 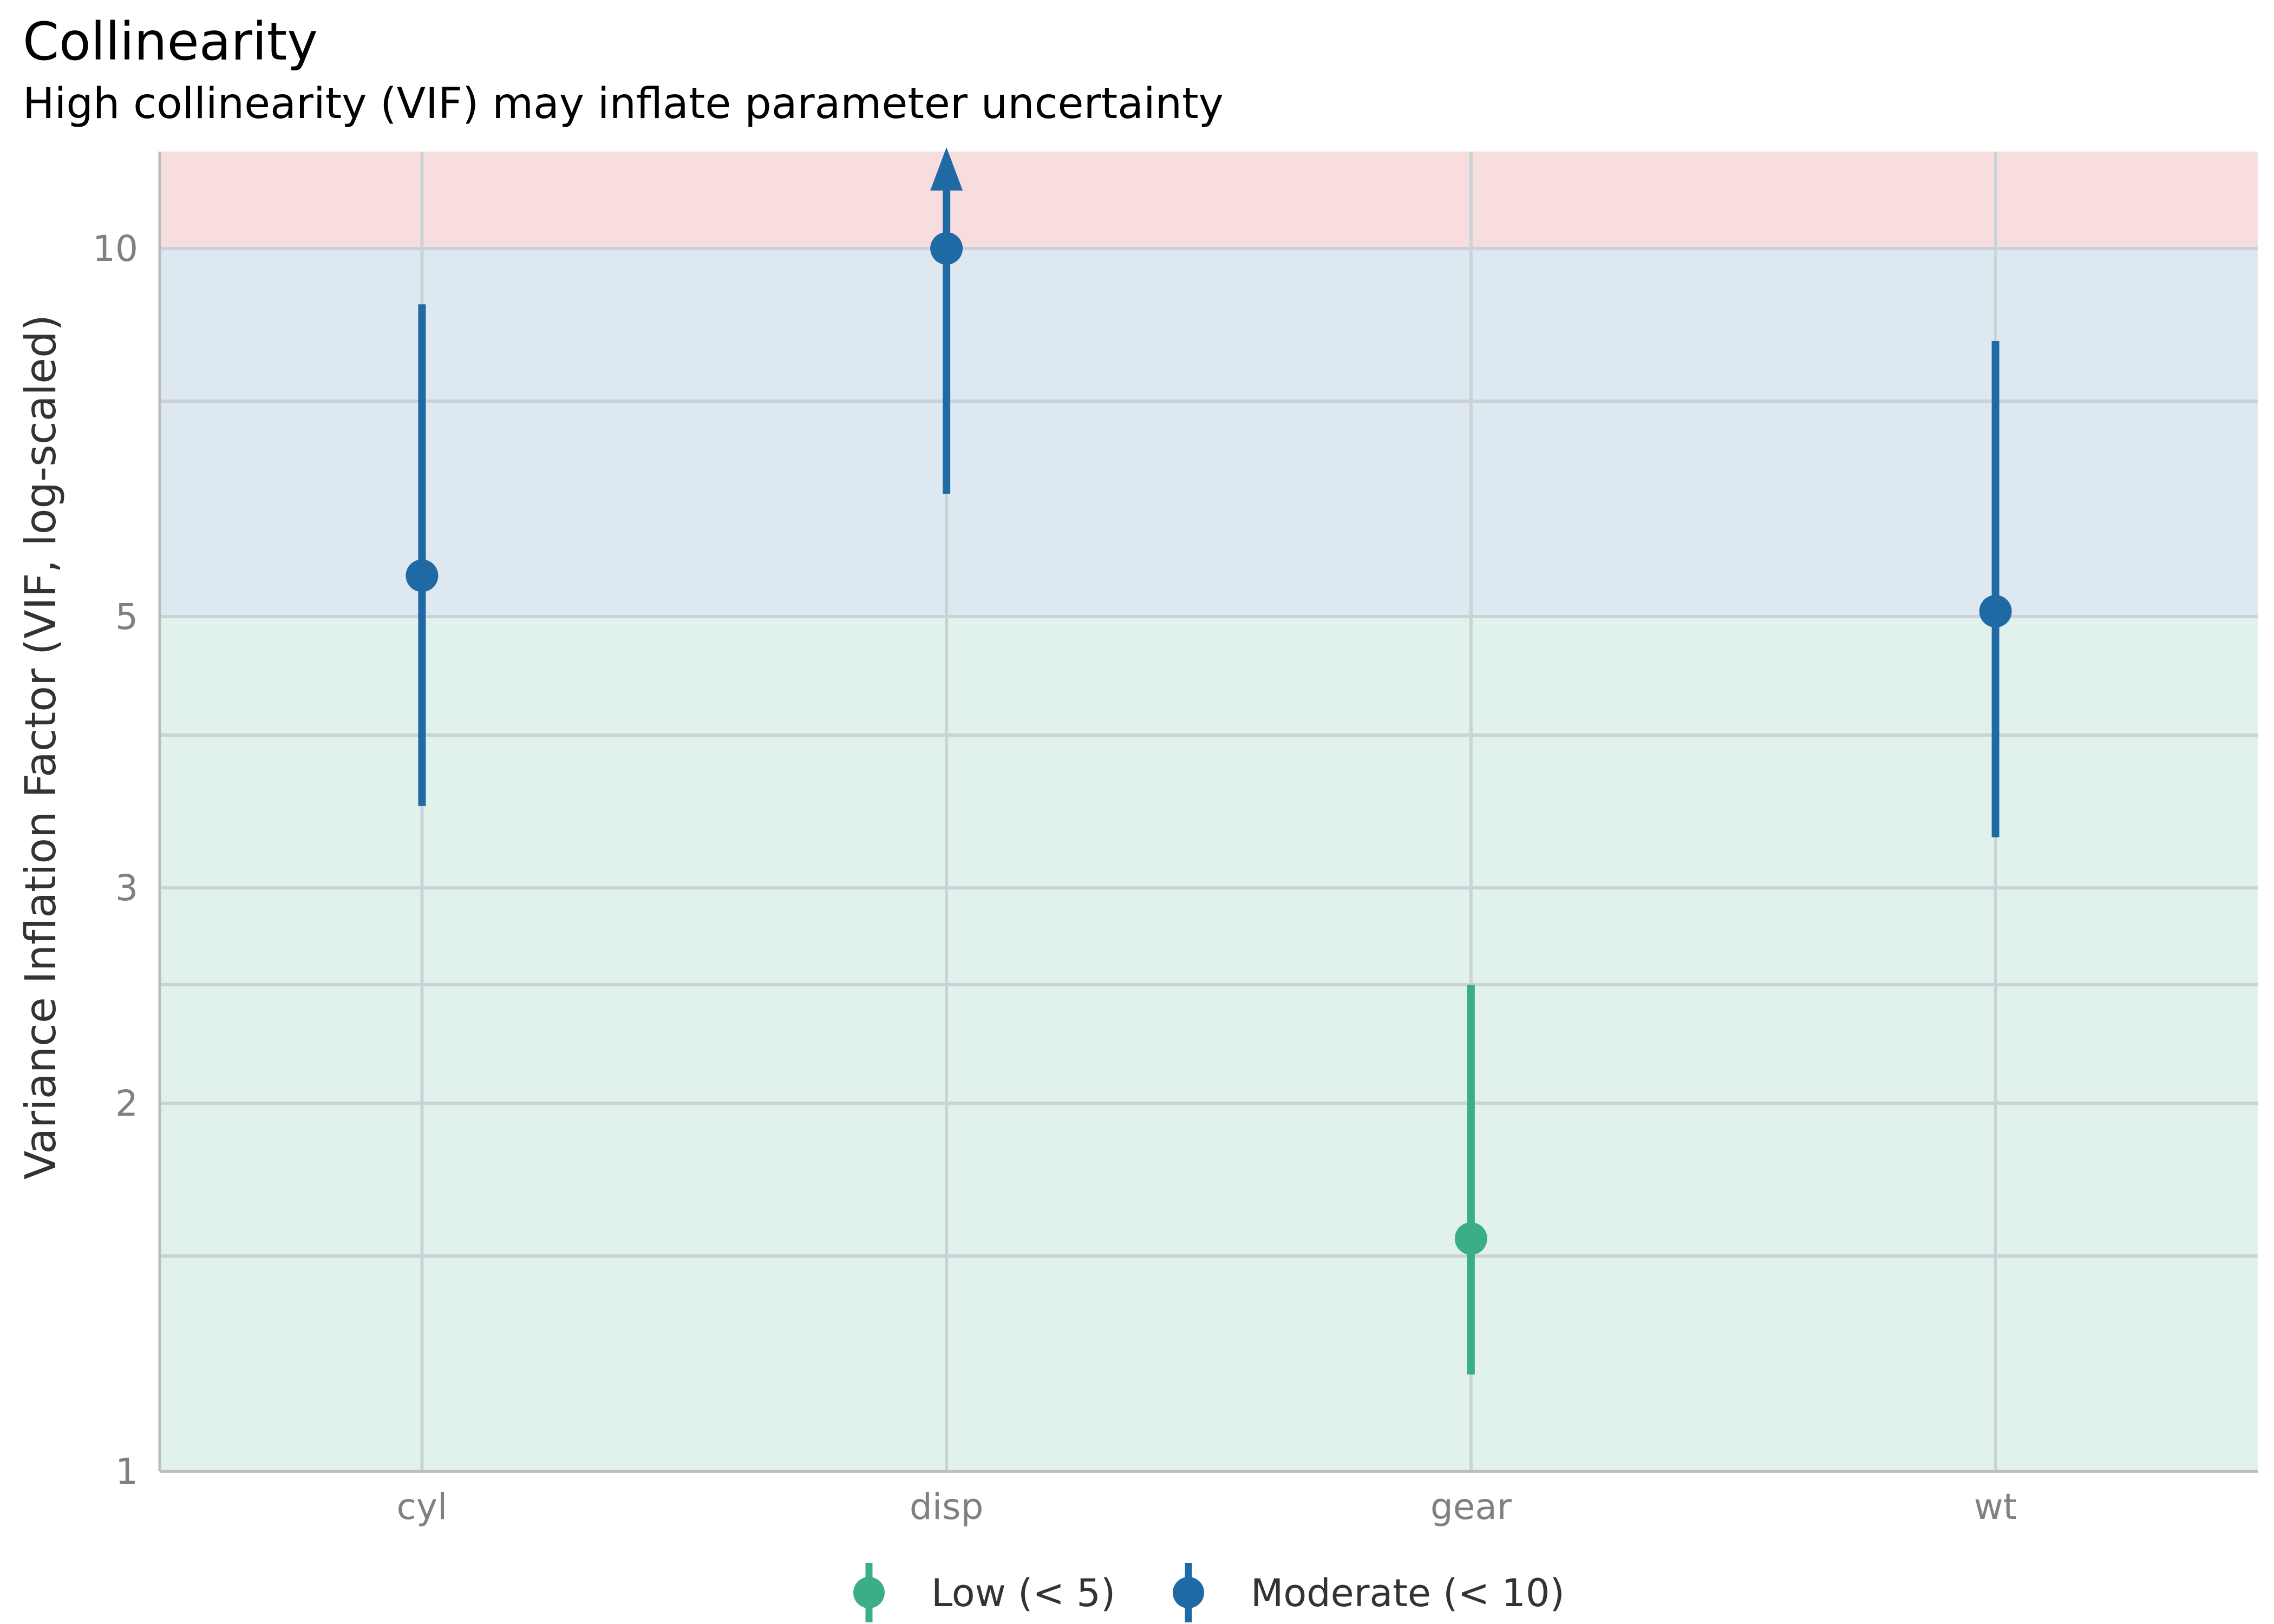 I want to click on y-tick-label: 5, so click(x=127, y=617).